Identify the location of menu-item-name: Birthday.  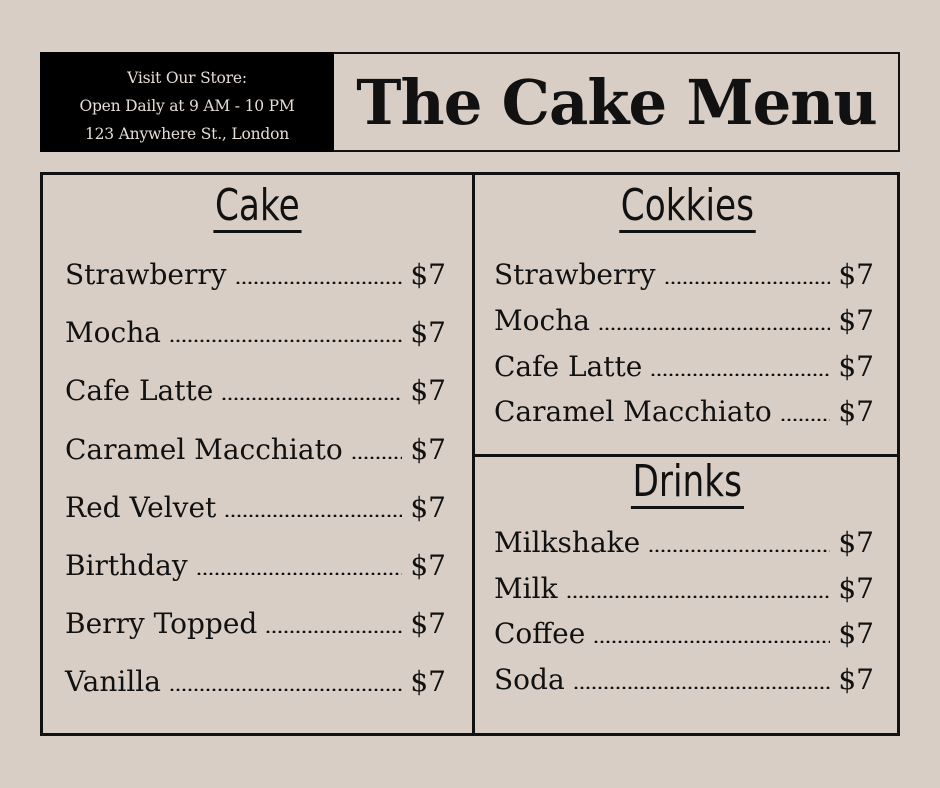
(126, 565).